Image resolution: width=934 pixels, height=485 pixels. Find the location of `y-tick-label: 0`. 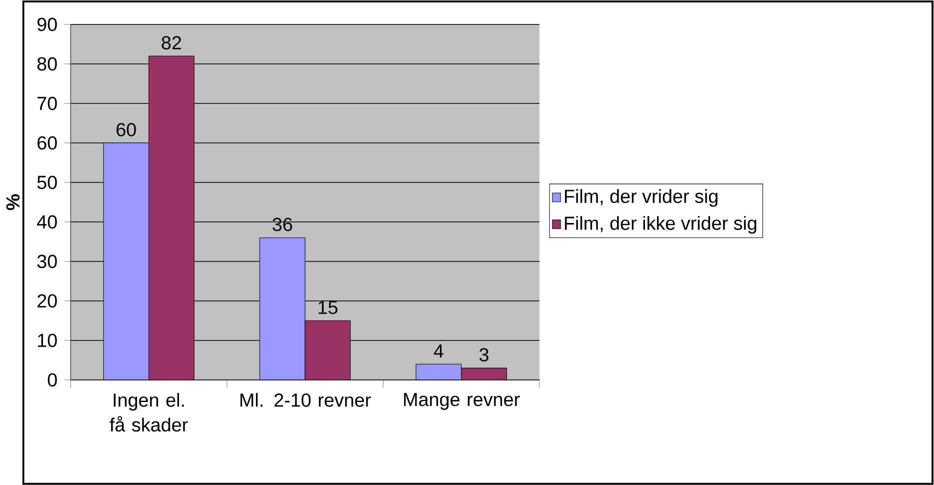

y-tick-label: 0 is located at coordinates (52, 379).